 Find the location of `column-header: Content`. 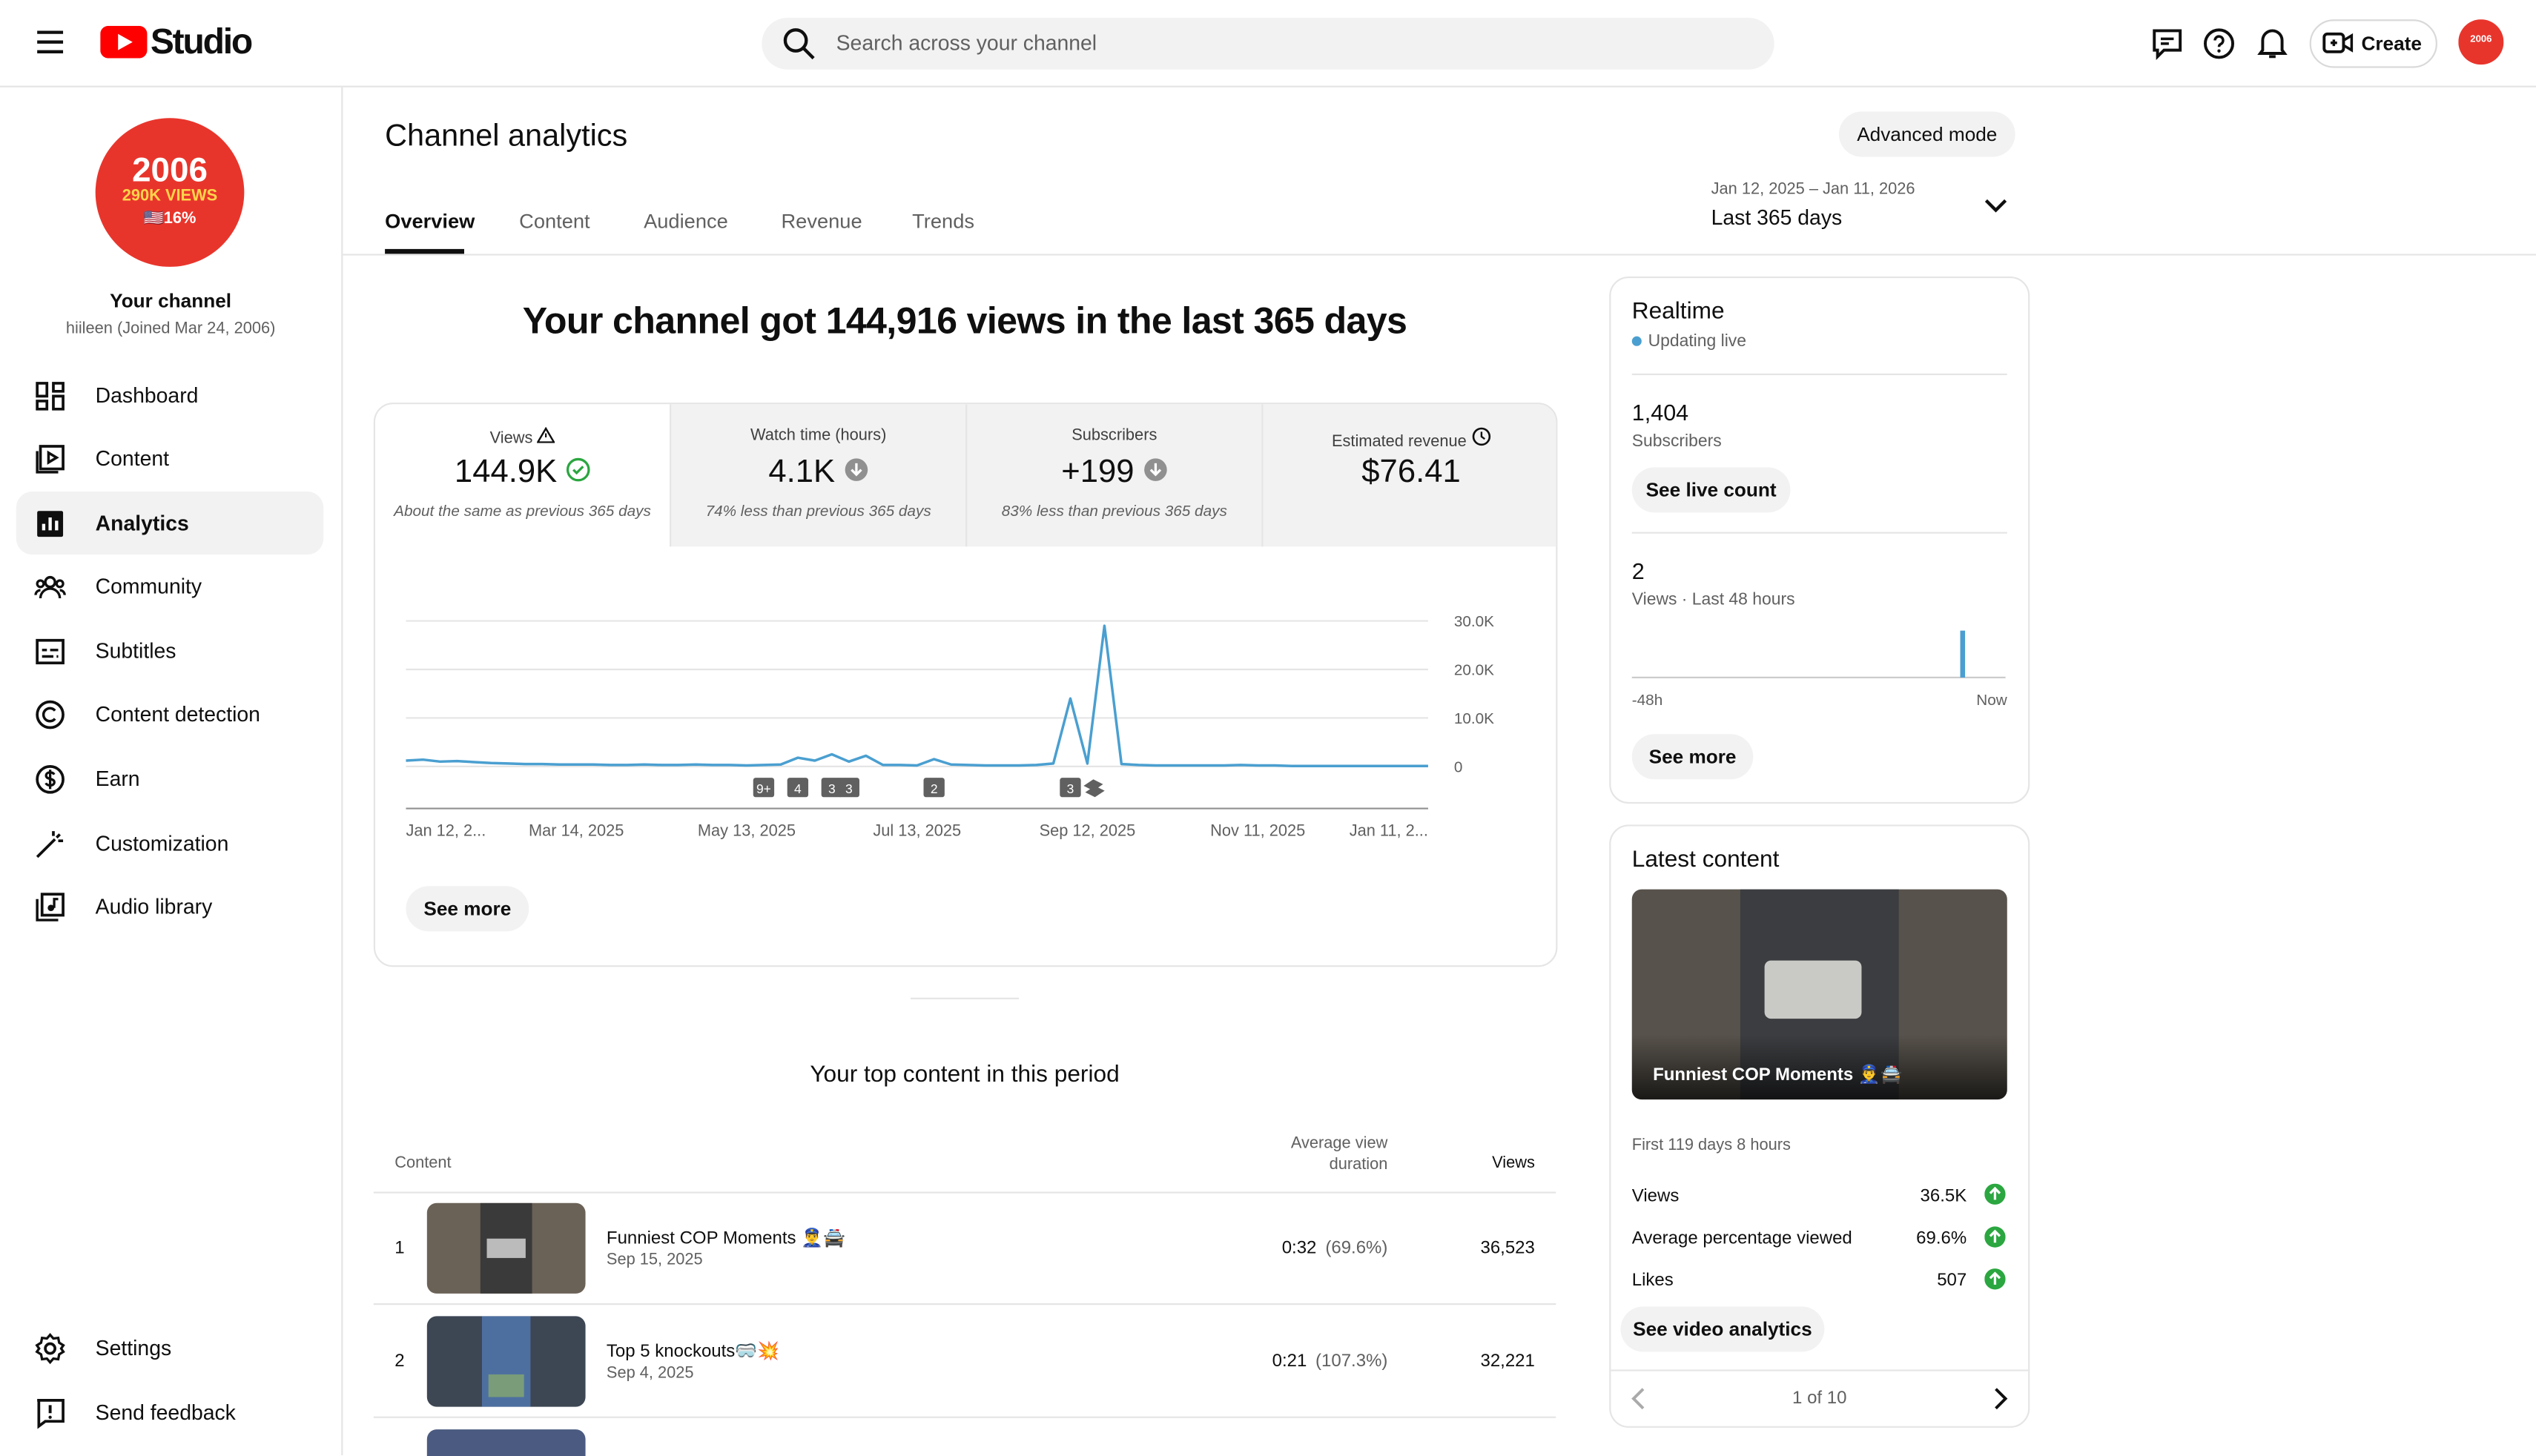

column-header: Content is located at coordinates (423, 1163).